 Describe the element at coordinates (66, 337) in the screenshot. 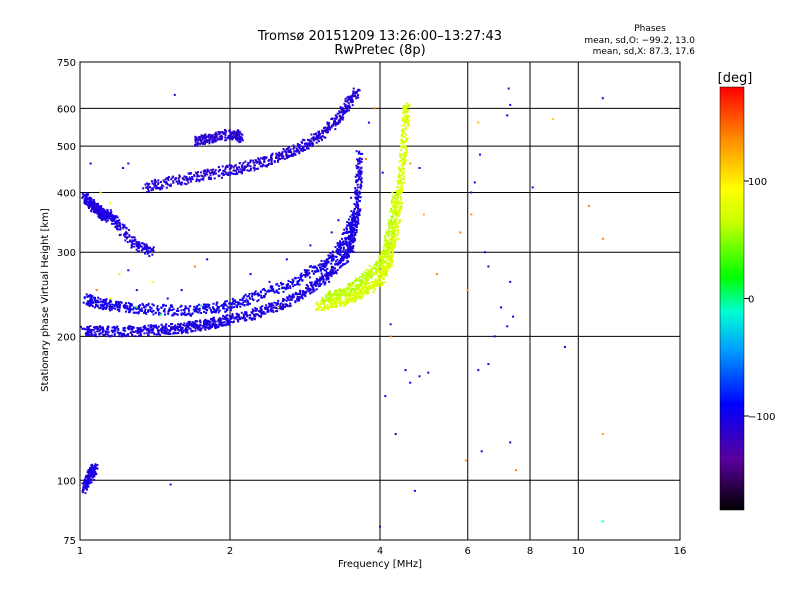

I see `y-tick-label: 200` at that location.